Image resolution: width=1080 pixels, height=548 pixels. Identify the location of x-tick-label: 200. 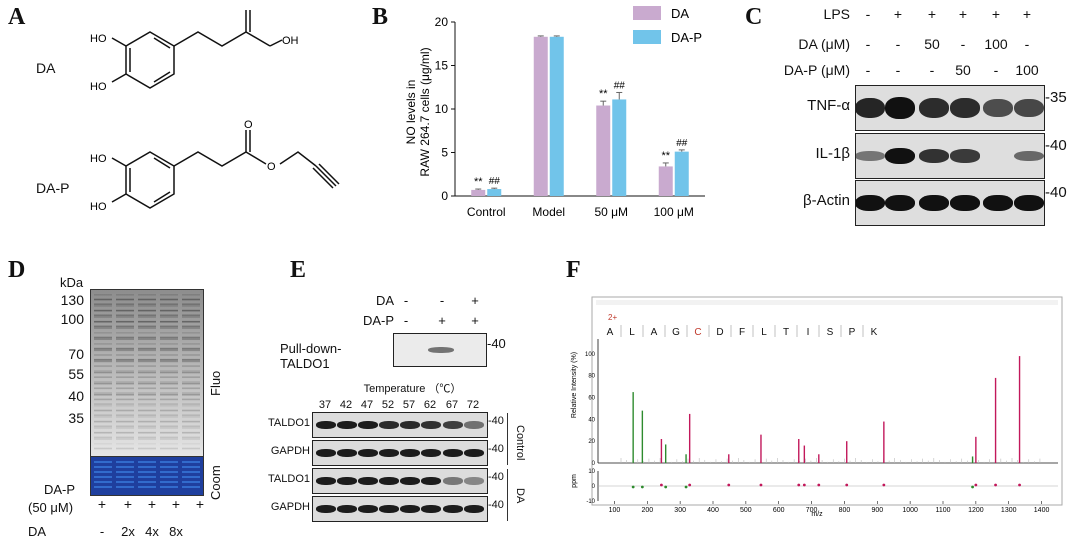
(647, 510).